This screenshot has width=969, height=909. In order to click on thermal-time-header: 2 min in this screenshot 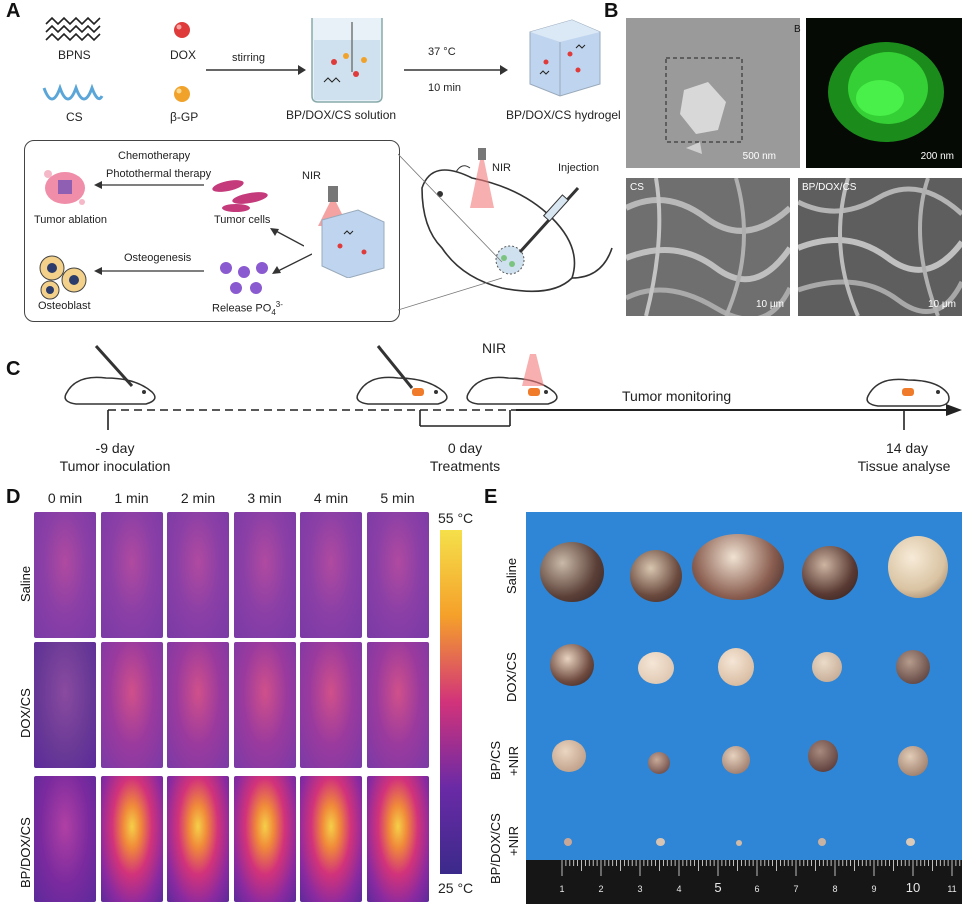, I will do `click(198, 498)`.